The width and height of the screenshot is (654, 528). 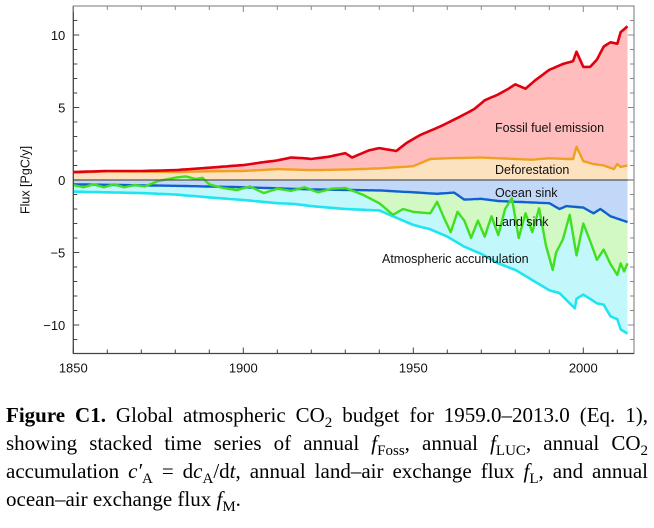 I want to click on caption-text: , annual, so click(x=447, y=443).